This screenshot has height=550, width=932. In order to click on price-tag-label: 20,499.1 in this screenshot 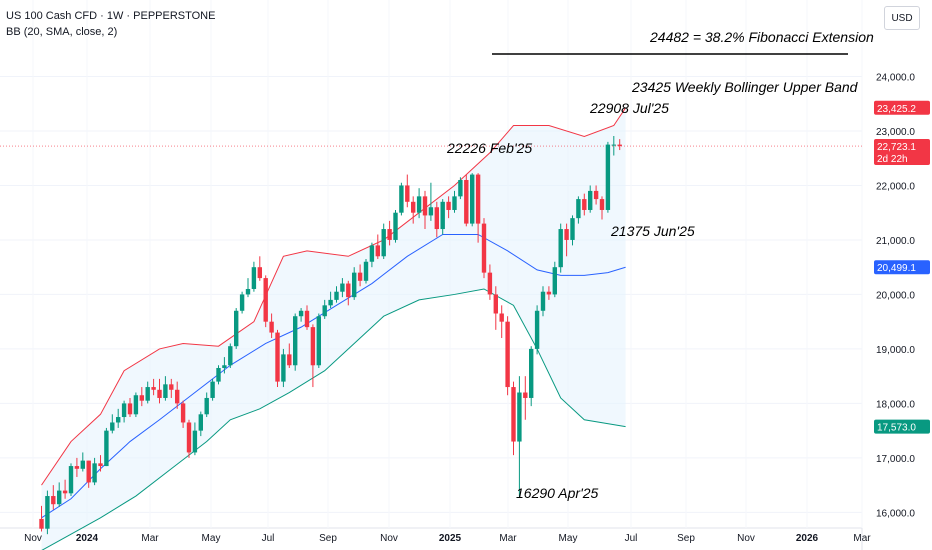, I will do `click(896, 268)`.